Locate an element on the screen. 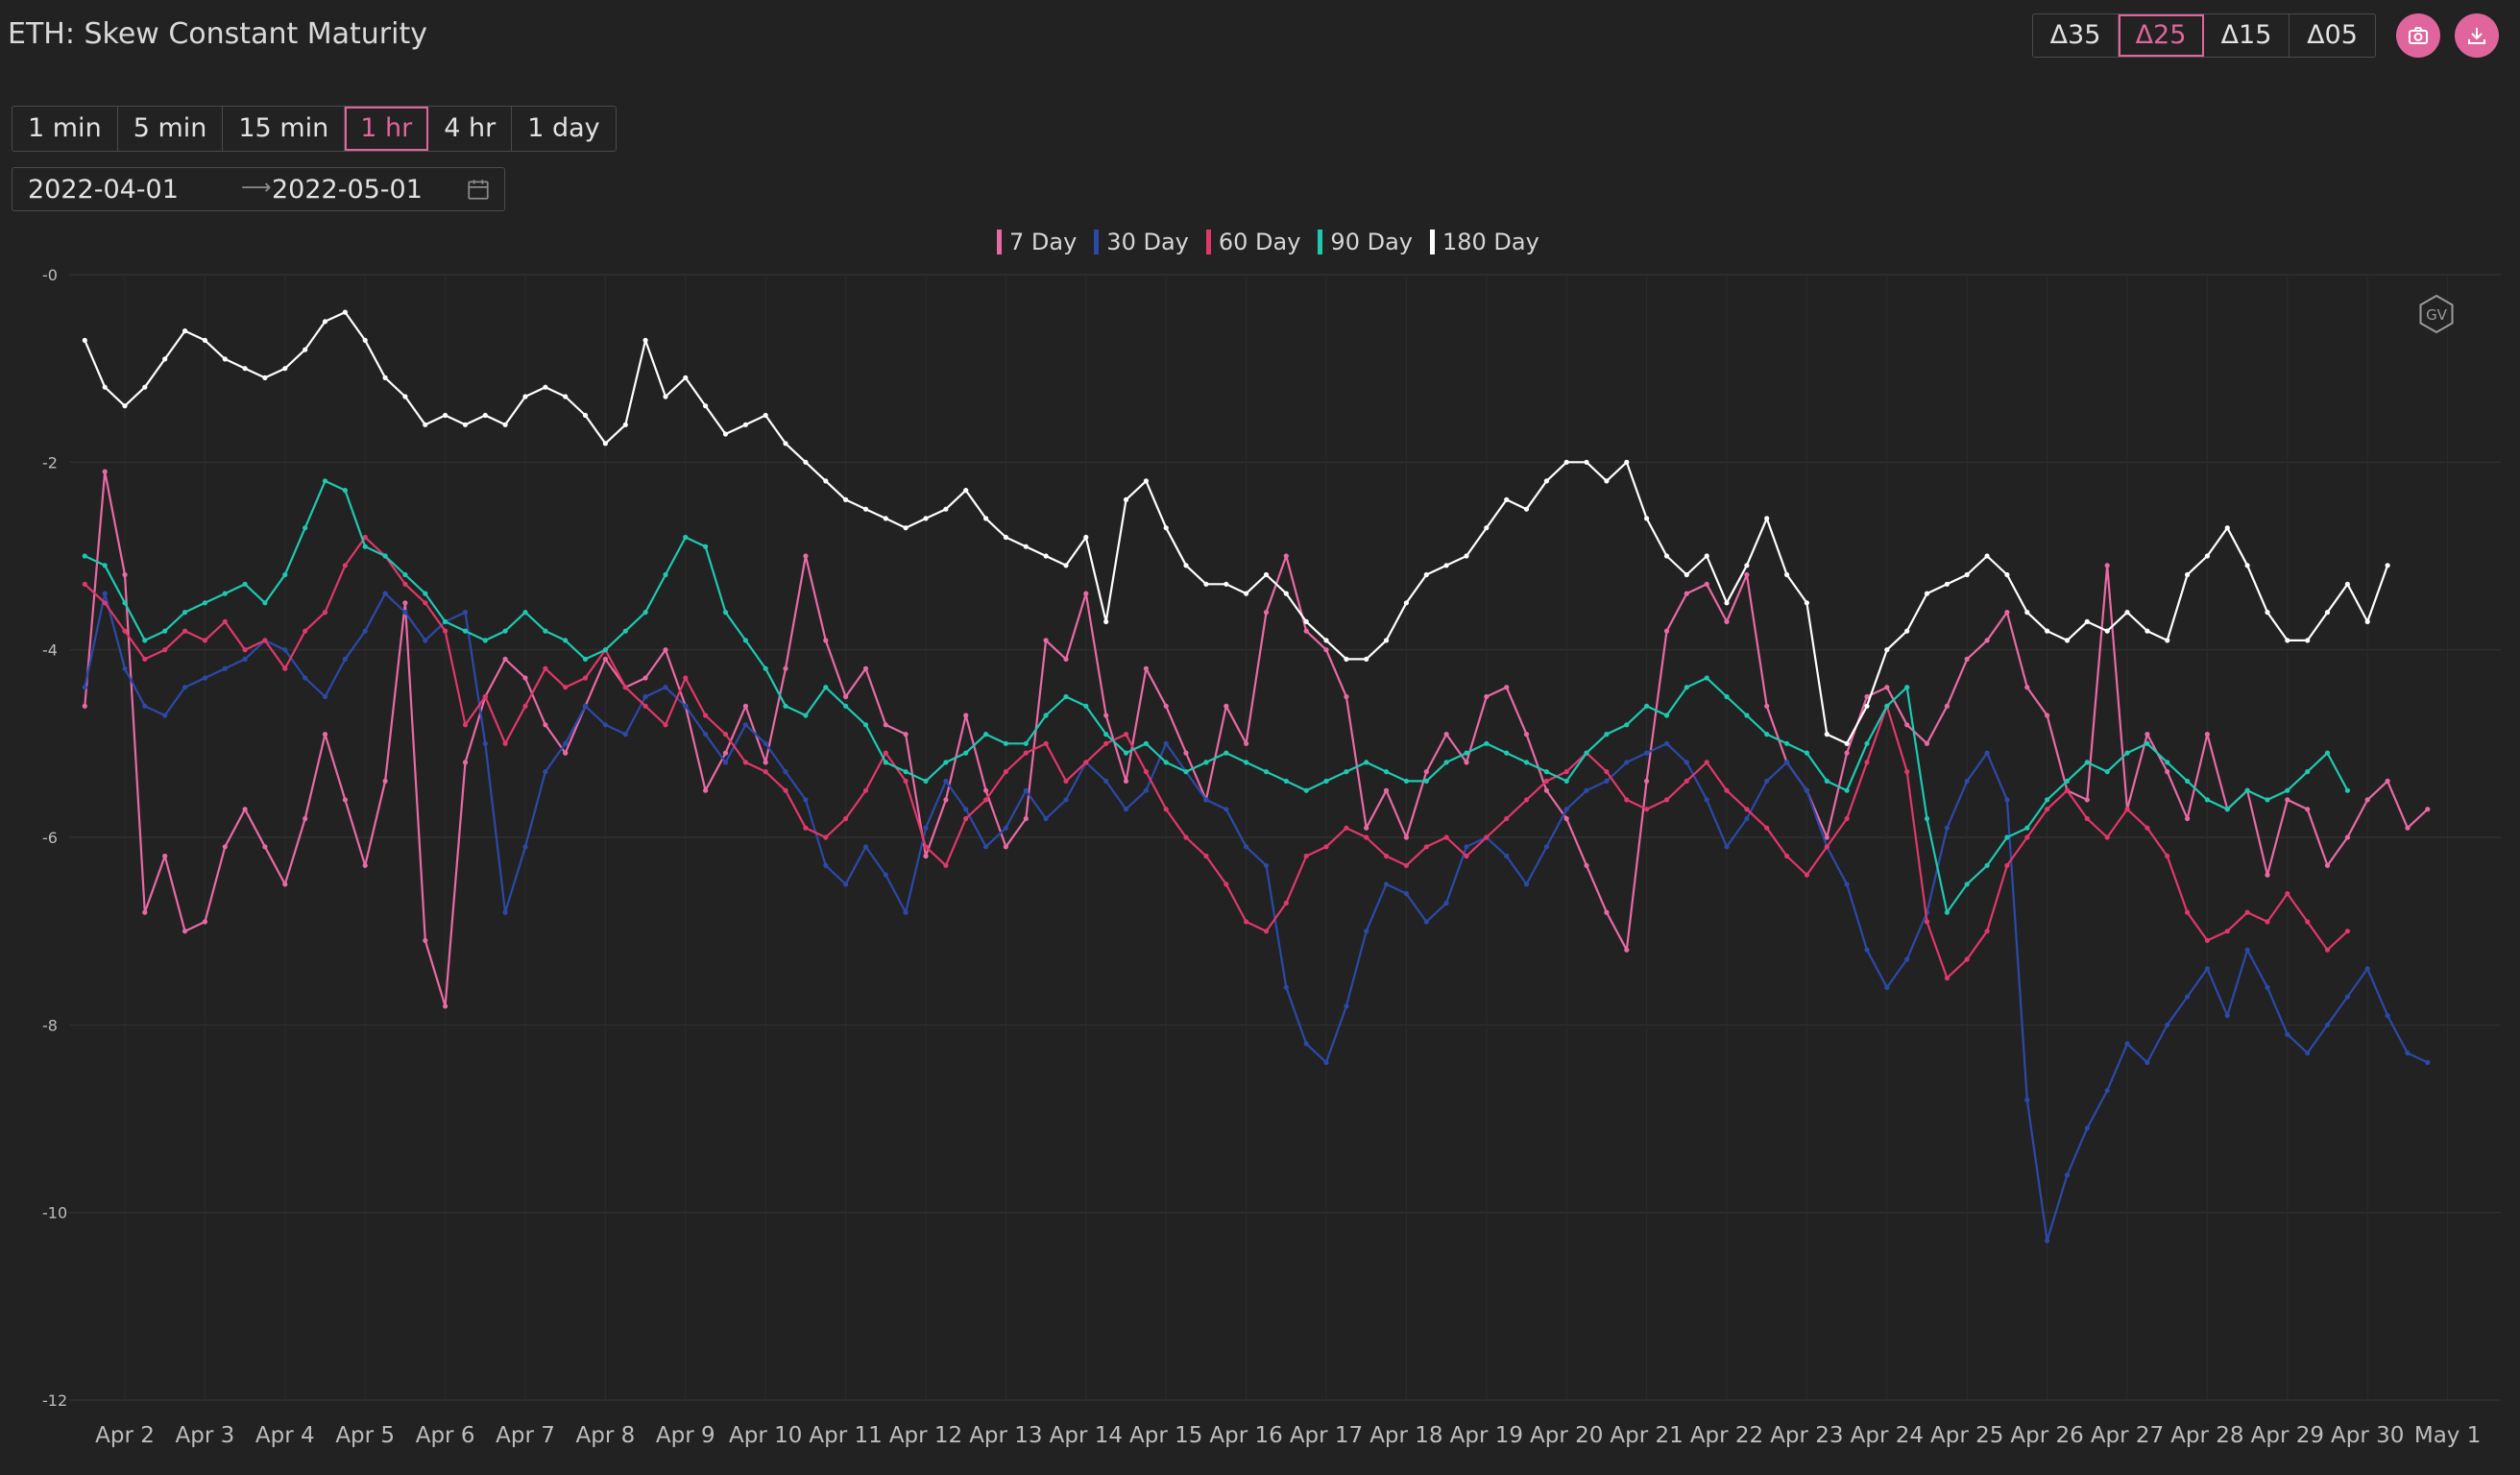  delta-35-button: Δ35 is located at coordinates (2076, 35).